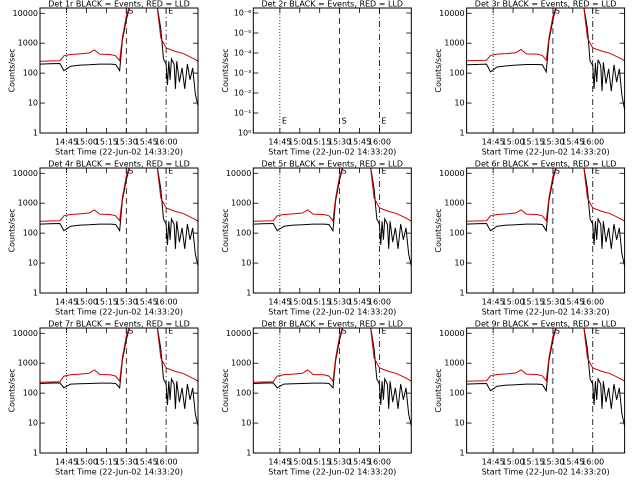 The image size is (640, 480). Describe the element at coordinates (243, 93) in the screenshot. I see `y-tick-label: 10⁻²` at that location.